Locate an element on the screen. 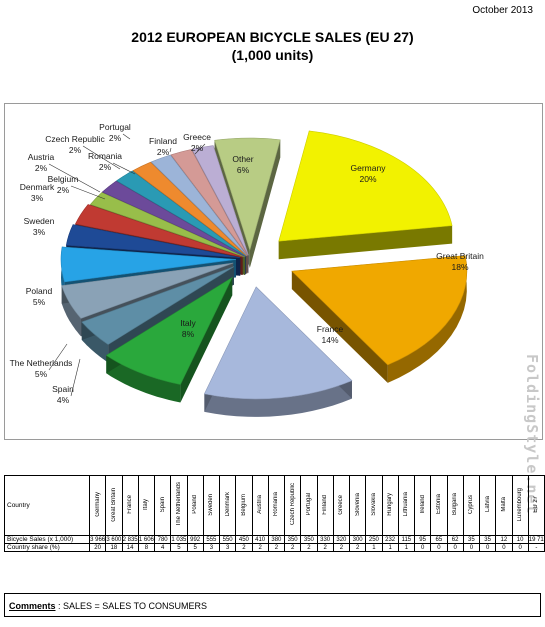 This screenshot has width=545, height=627. slice-label-denmark: Denmark 3% is located at coordinates (37, 192).